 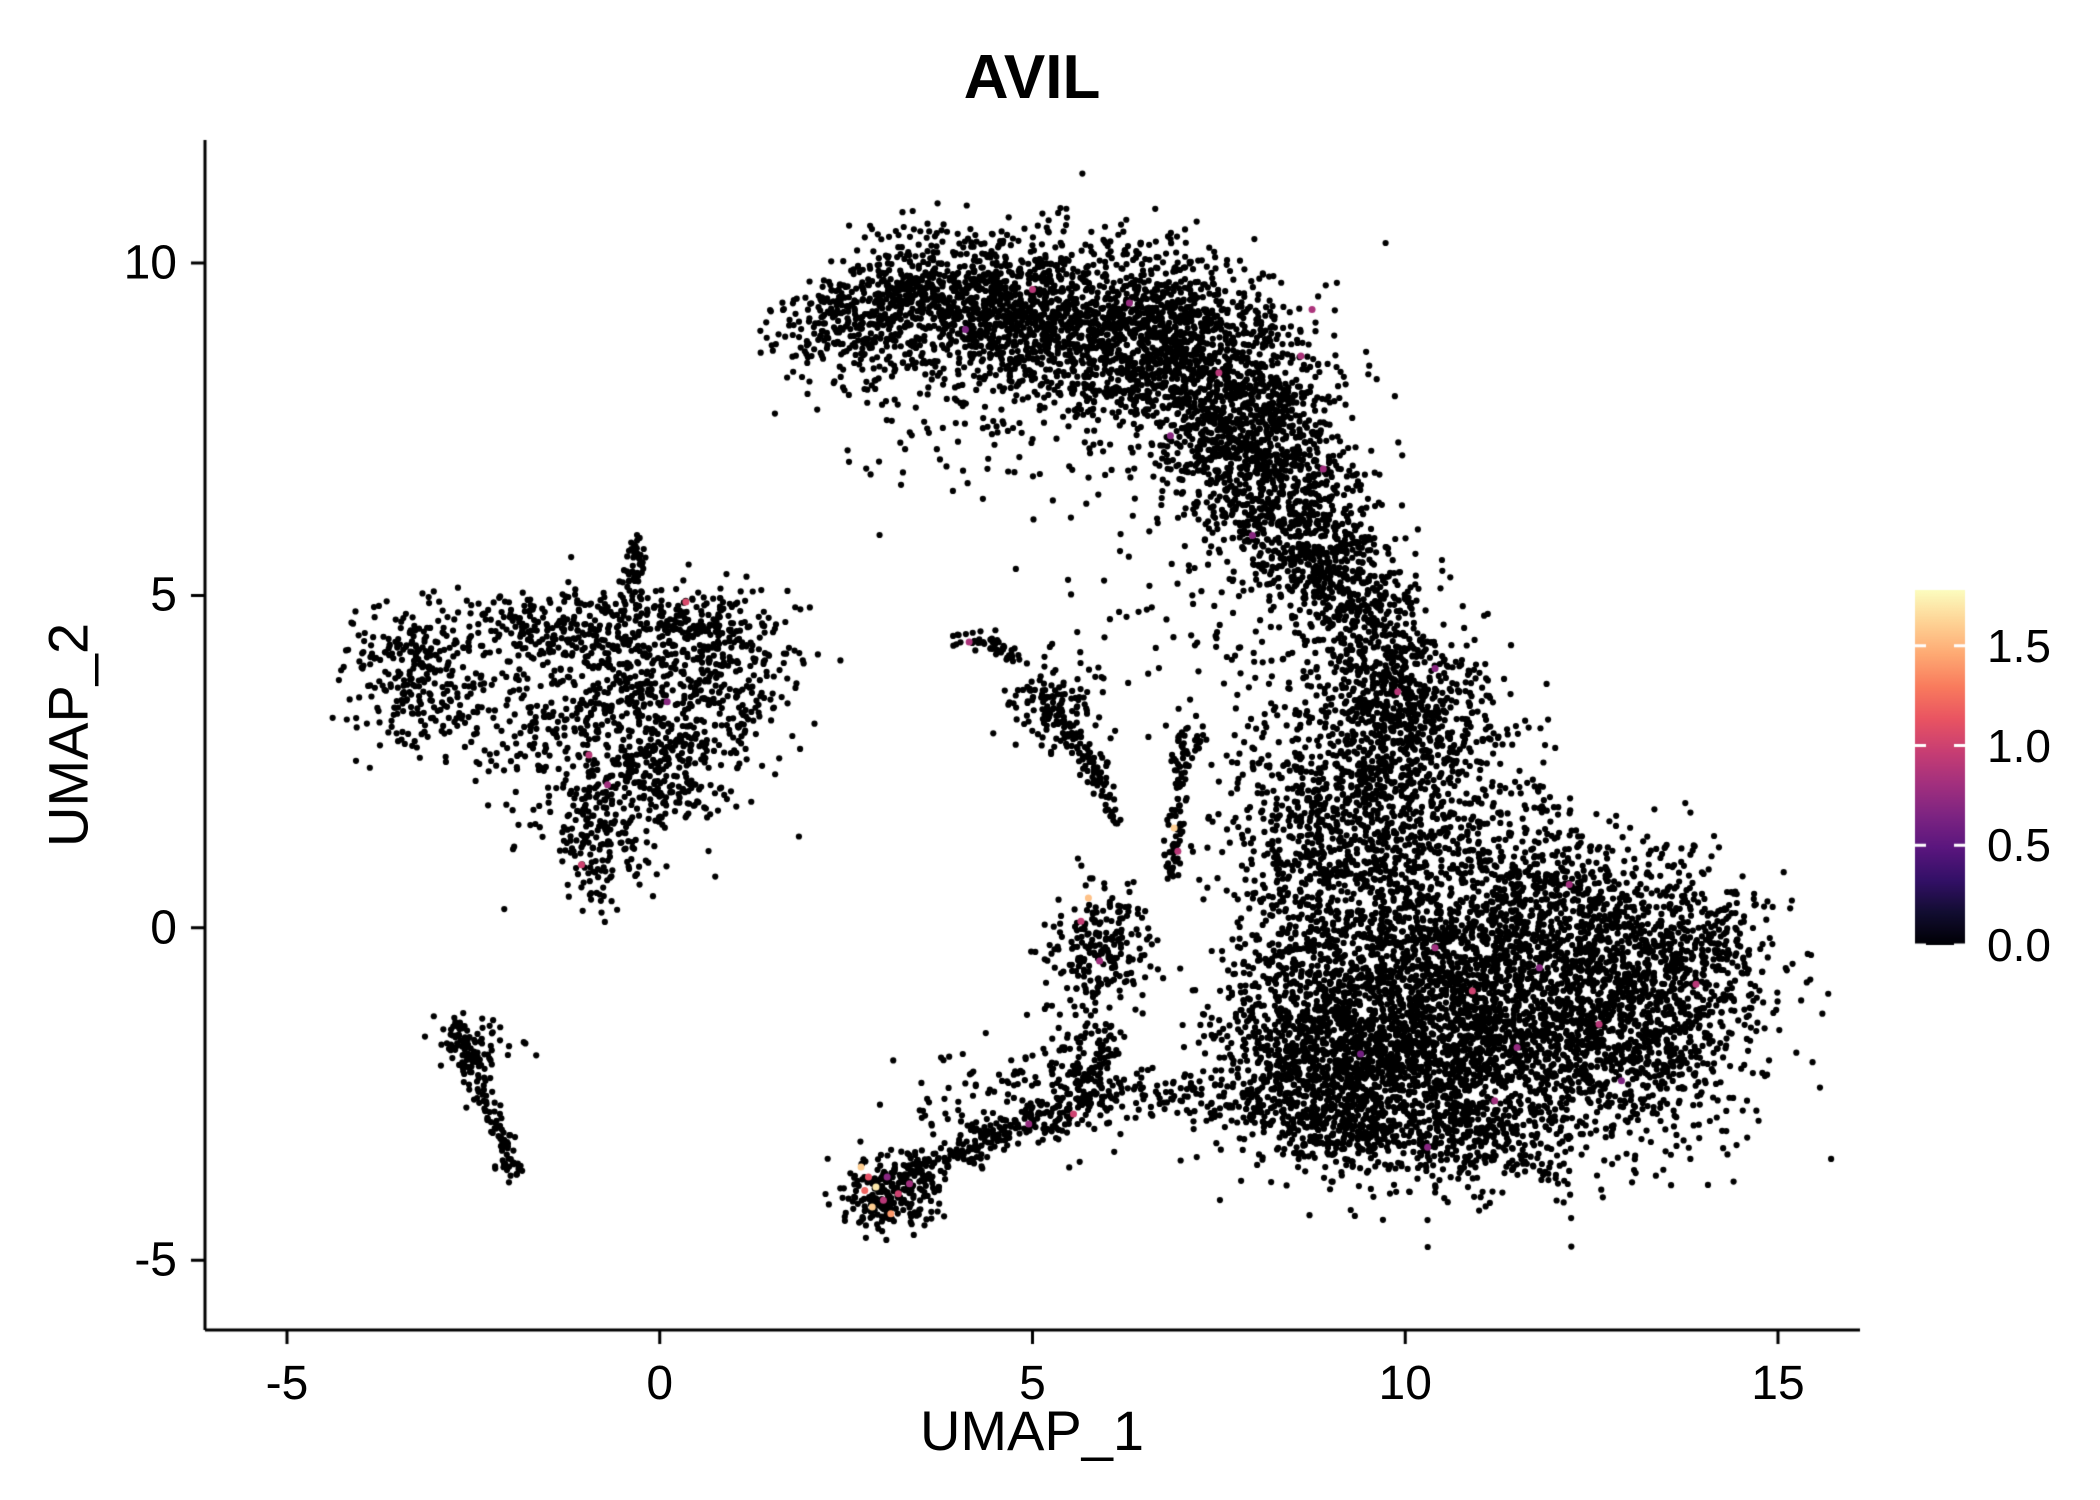 I want to click on x-tick-label: -5, so click(x=287, y=1383).